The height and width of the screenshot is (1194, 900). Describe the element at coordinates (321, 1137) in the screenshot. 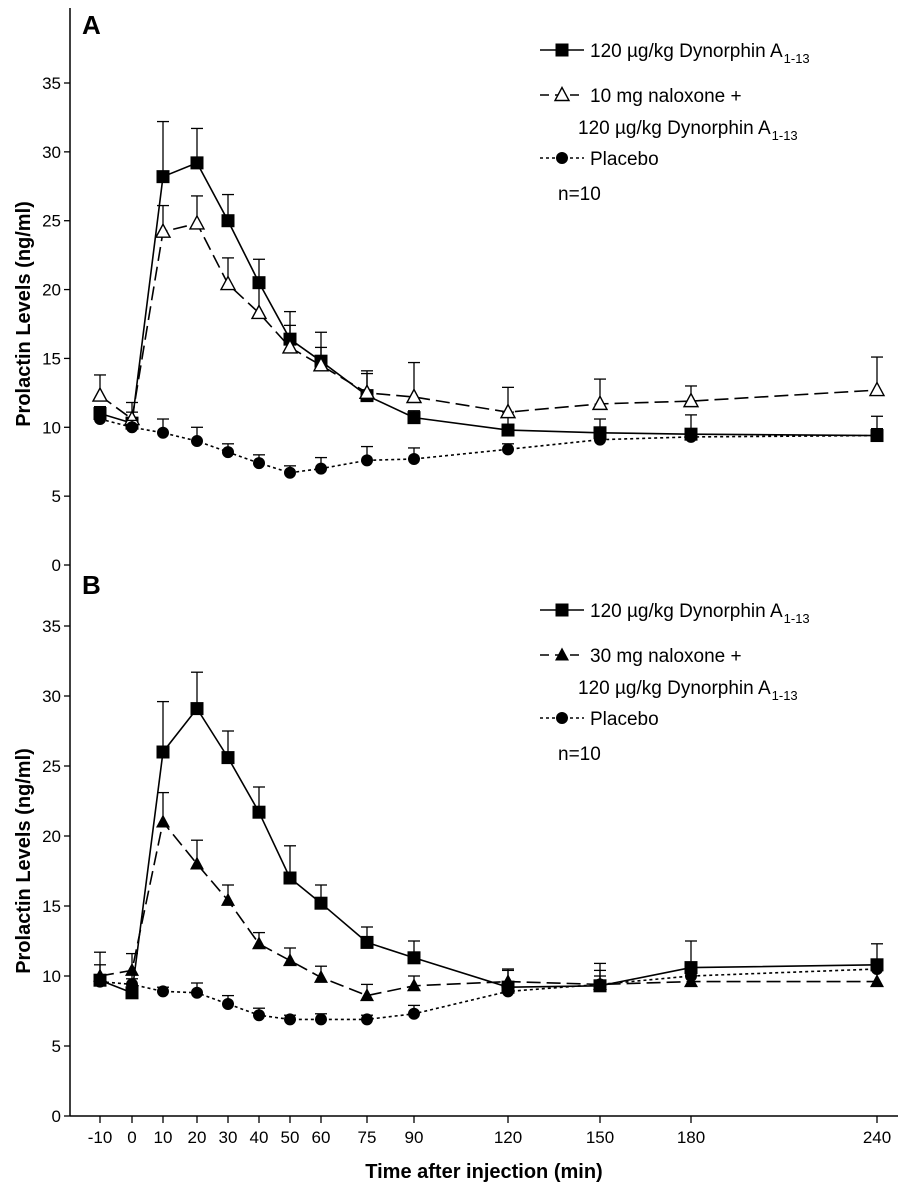

I see `x-tick-label: 60` at that location.